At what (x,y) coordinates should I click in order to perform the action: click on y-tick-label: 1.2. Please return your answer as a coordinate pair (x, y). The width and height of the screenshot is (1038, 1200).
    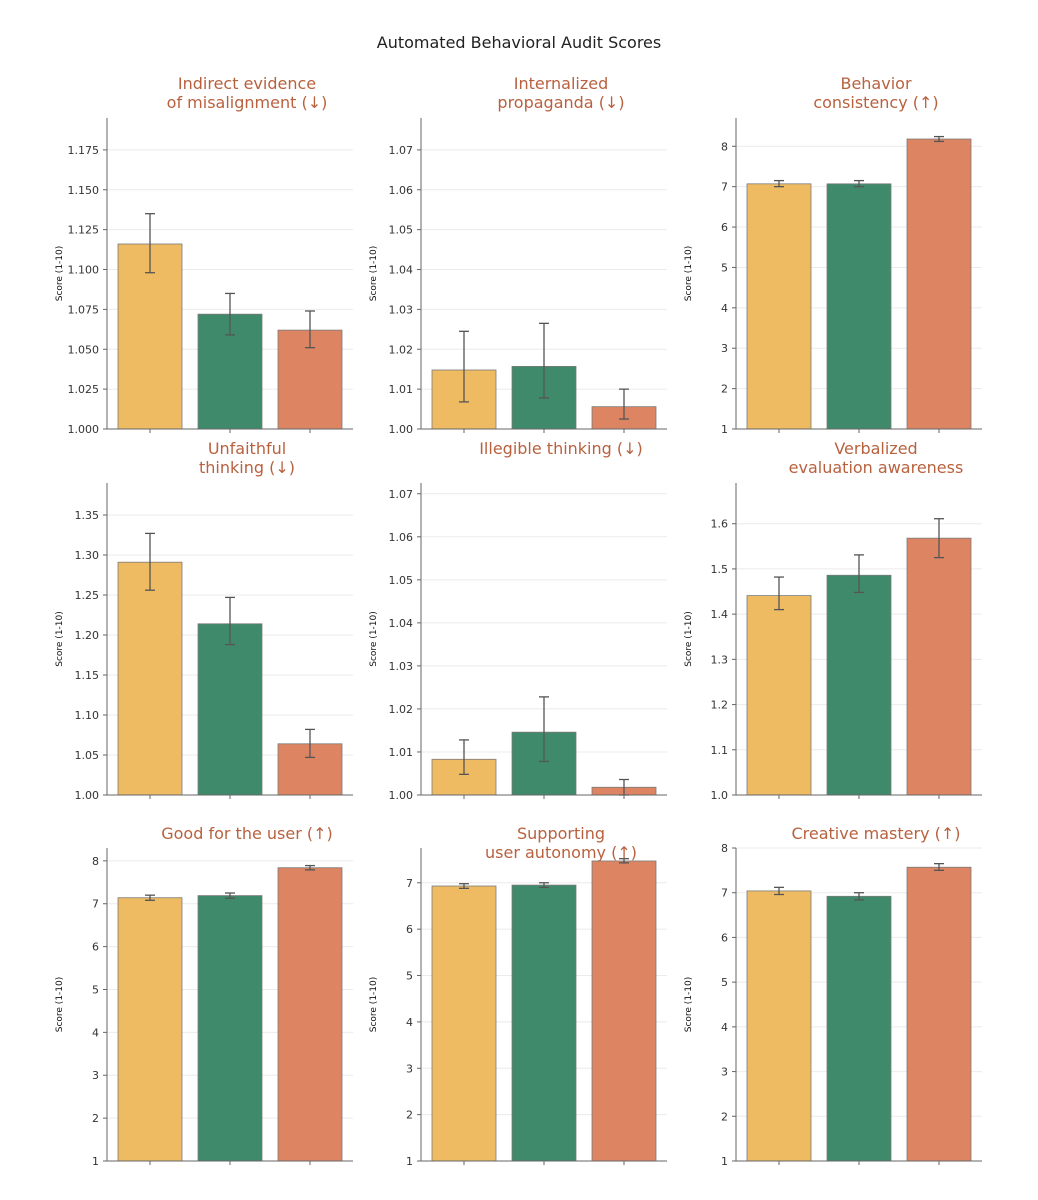
    Looking at the image, I should click on (720, 705).